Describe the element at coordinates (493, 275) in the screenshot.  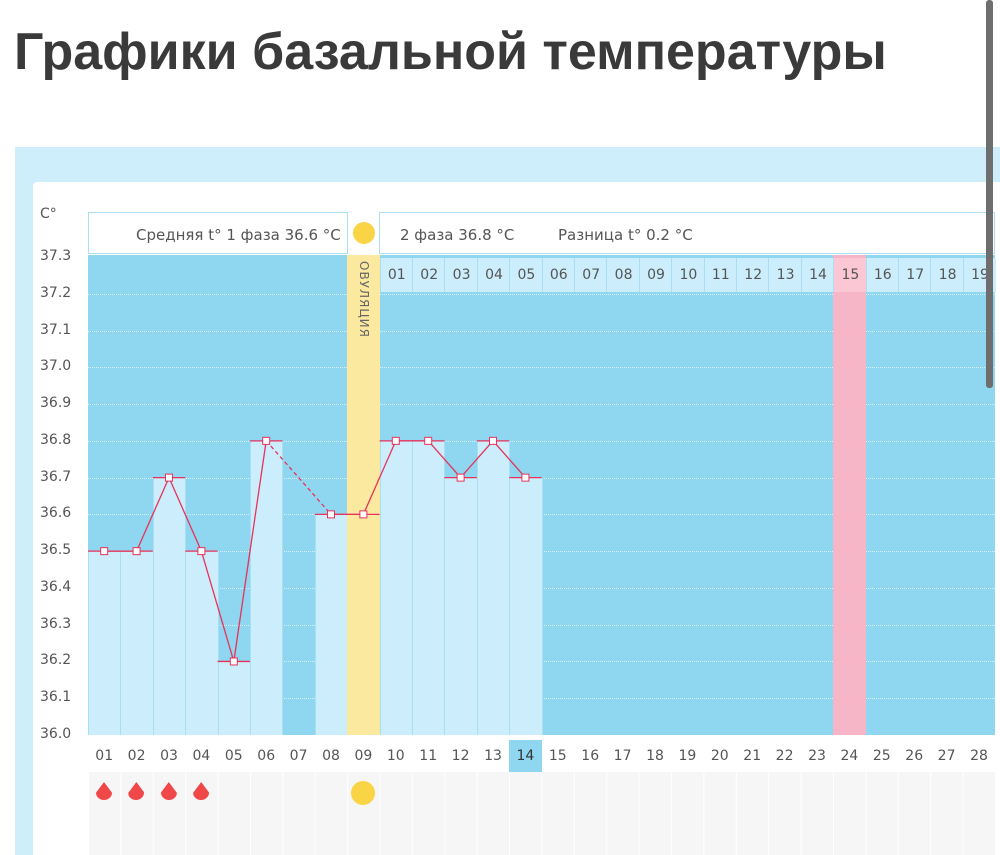
I see `phase2-day-label: 04` at that location.